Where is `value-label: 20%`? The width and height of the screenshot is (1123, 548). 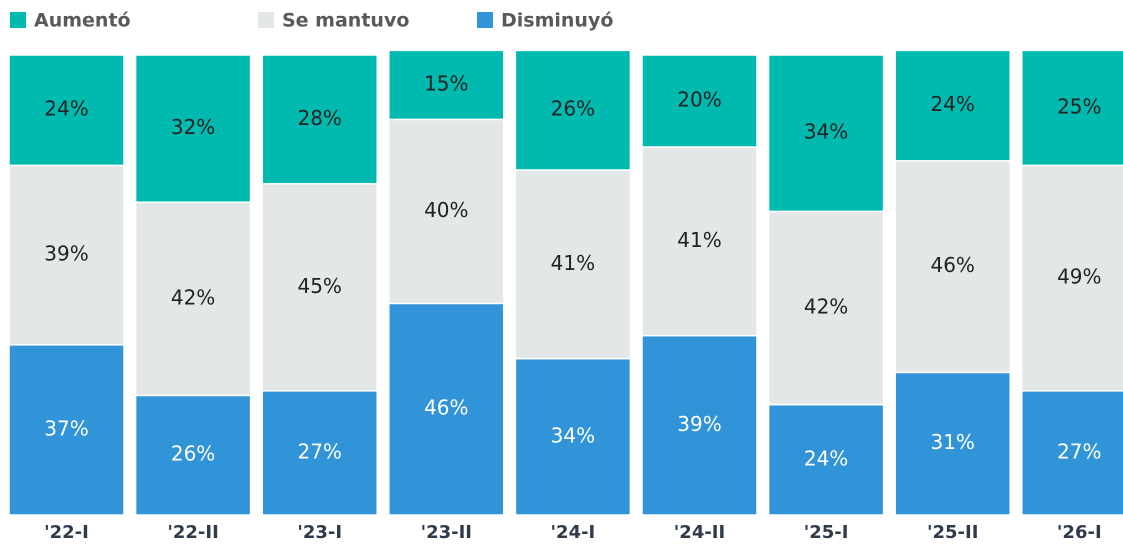 value-label: 20% is located at coordinates (699, 100).